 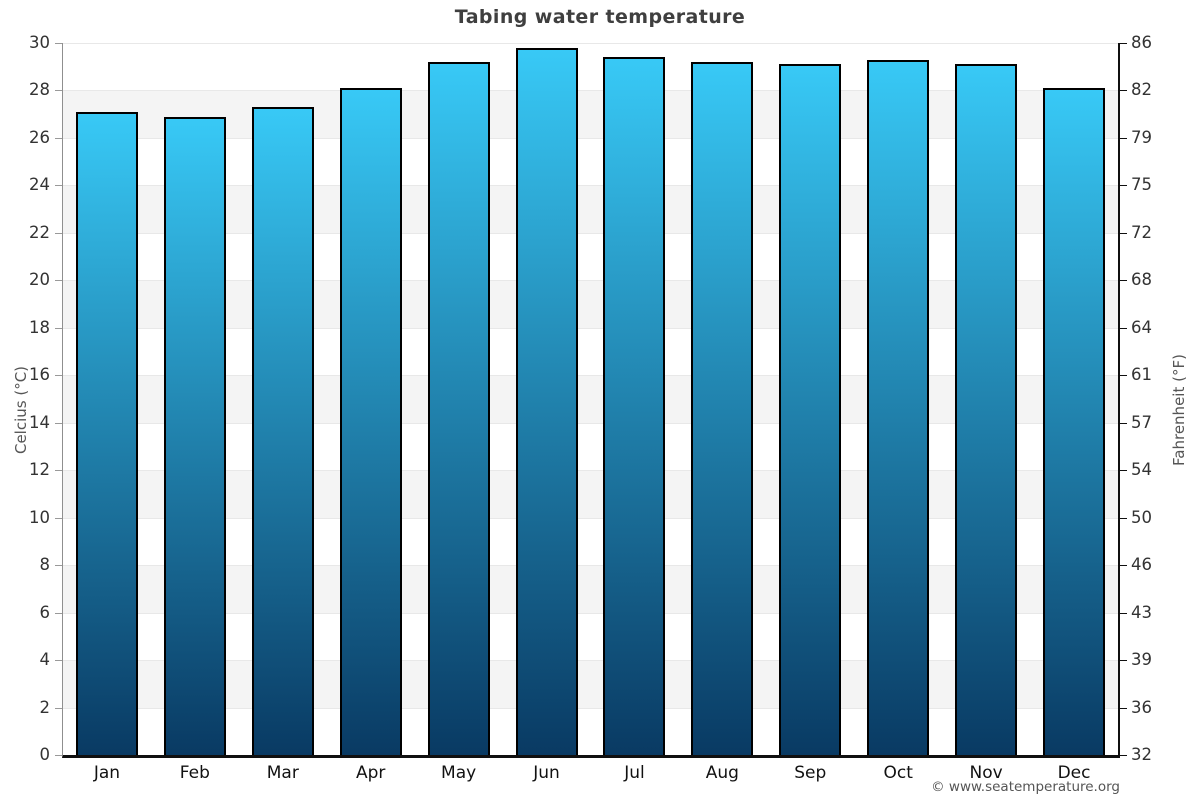 What do you see at coordinates (1141, 327) in the screenshot?
I see `y-tick-label-fahrenheit: 64` at bounding box center [1141, 327].